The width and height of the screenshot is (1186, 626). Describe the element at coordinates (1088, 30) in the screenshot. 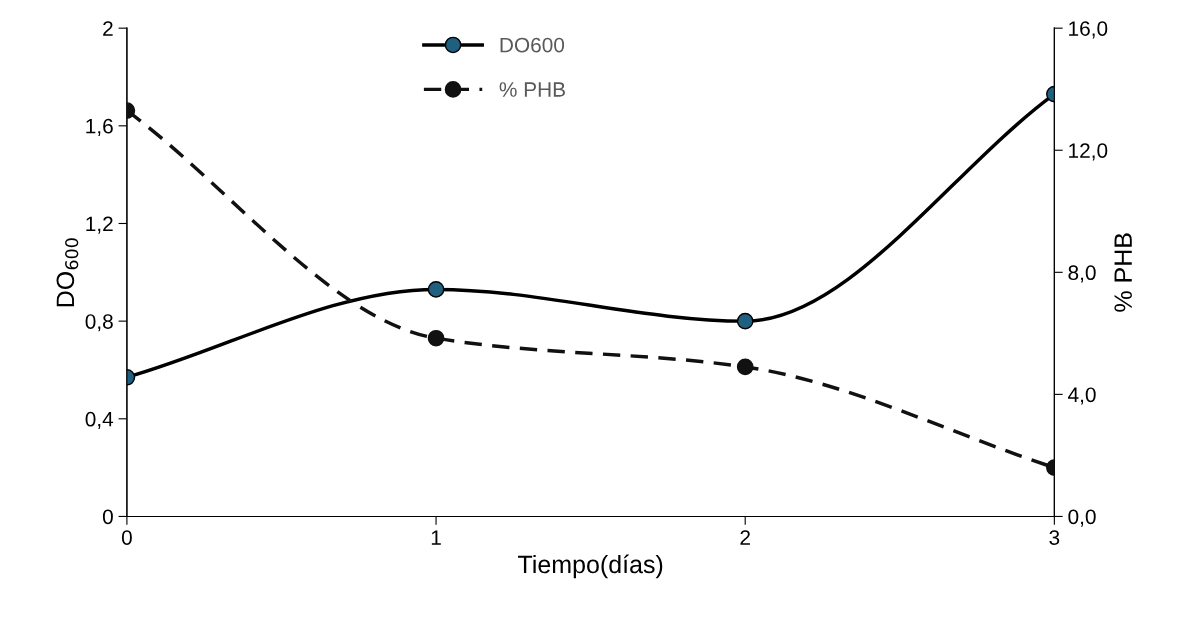

I see `y2-tick-label: 16,0` at that location.